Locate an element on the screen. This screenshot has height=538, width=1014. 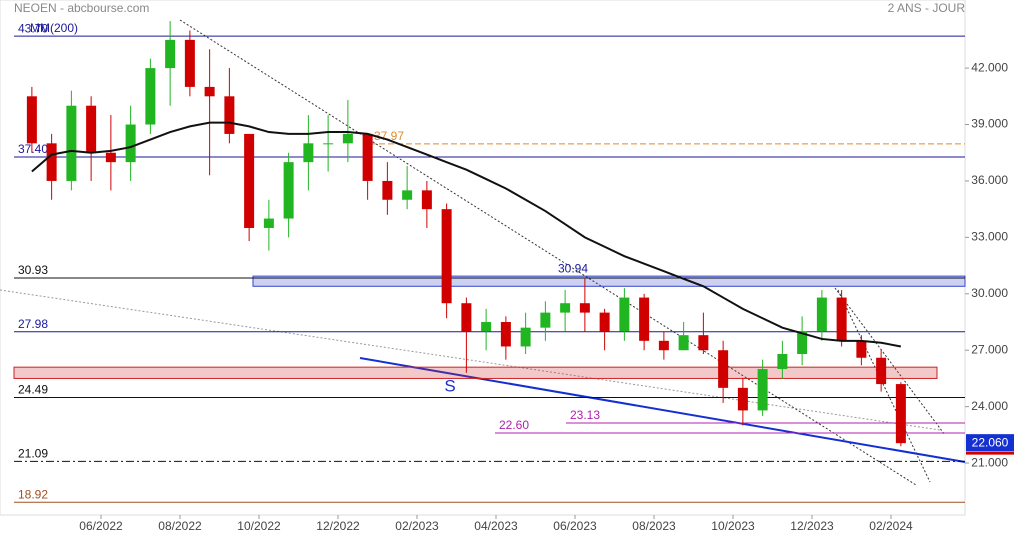
x-tick-label: 06/2022 is located at coordinates (101, 526).